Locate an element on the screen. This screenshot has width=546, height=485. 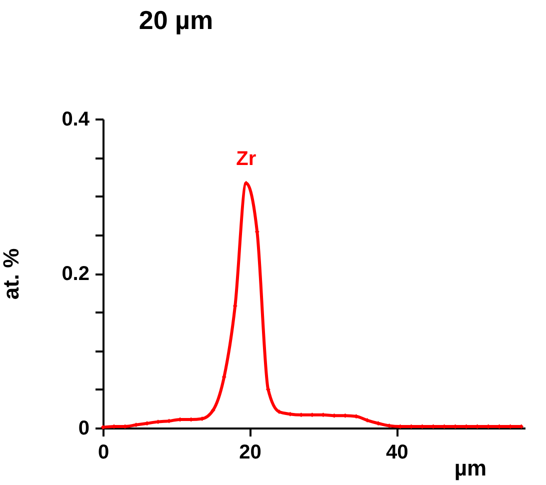
x-tick-label: 20 is located at coordinates (250, 453).